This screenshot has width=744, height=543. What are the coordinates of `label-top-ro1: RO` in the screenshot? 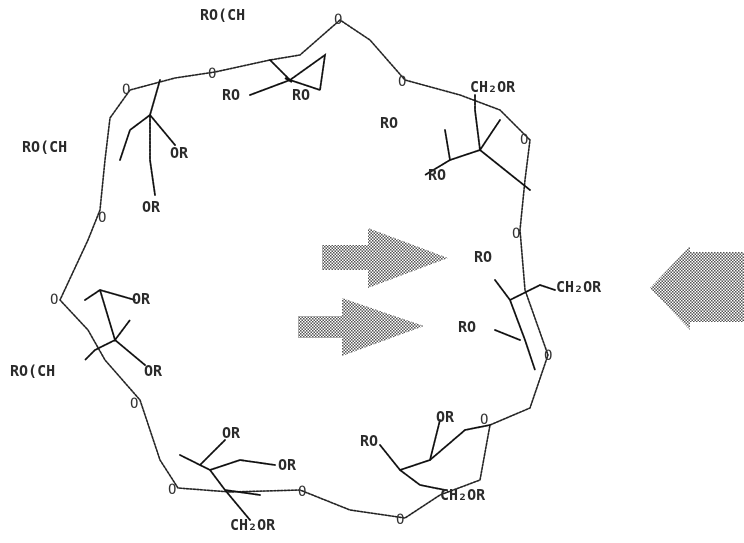 It's located at (231, 95).